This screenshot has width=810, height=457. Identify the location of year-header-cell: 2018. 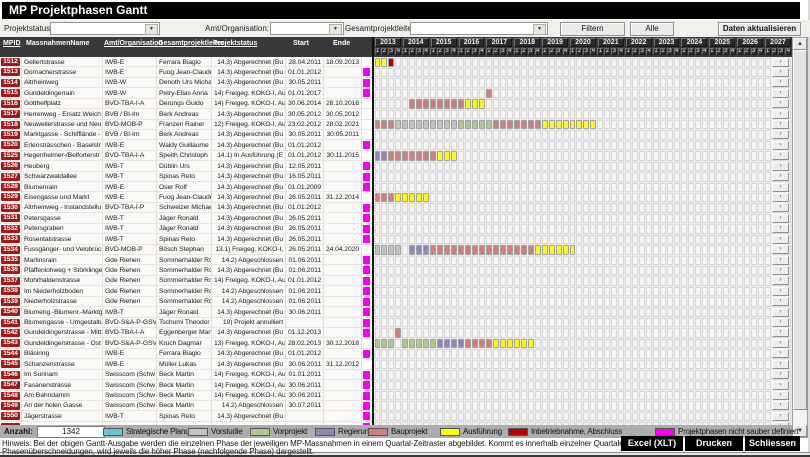
(527, 42).